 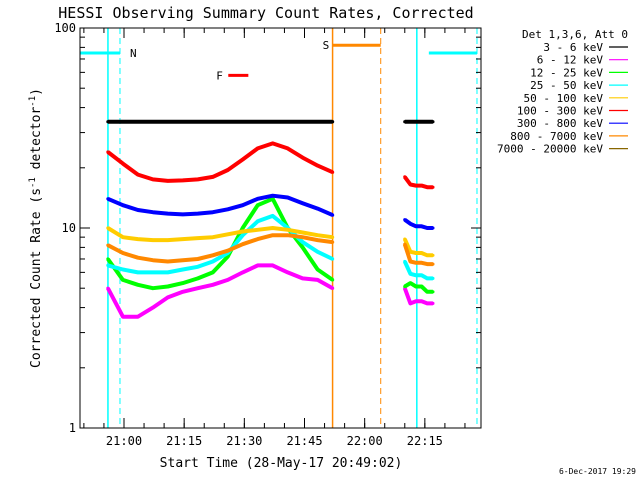 What do you see at coordinates (564, 98) in the screenshot?
I see `legend-label: 50 - 100 keV` at bounding box center [564, 98].